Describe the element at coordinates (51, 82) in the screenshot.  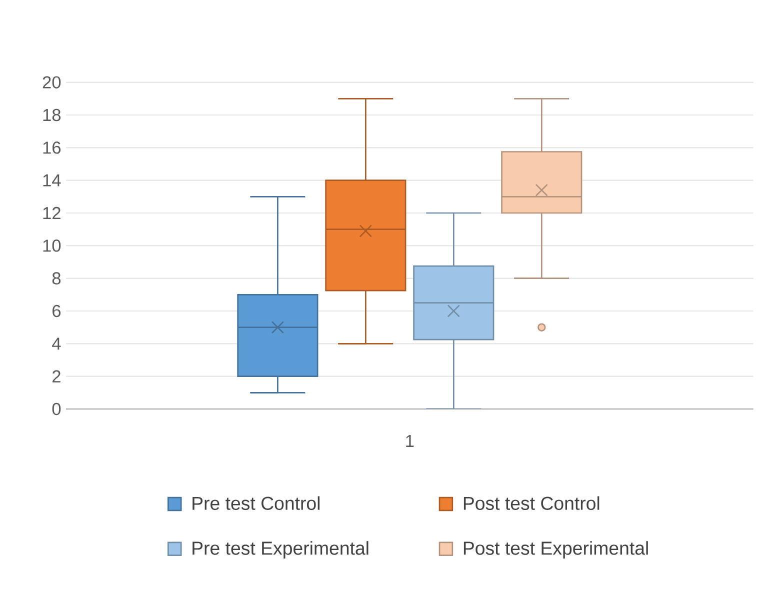
I see `y-tick-label: 20` at that location.